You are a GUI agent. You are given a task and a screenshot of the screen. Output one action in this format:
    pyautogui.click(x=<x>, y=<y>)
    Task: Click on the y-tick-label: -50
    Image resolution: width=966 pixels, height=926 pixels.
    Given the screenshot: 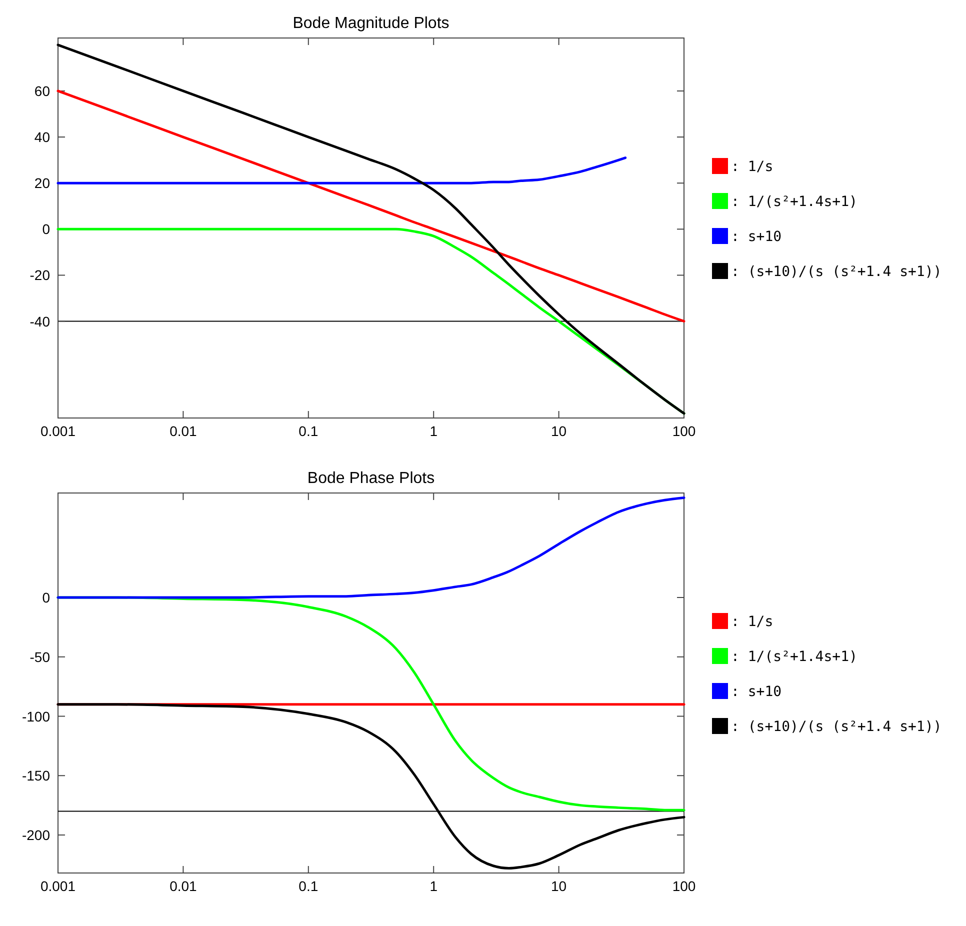 What is the action you would take?
    pyautogui.click(x=40, y=656)
    